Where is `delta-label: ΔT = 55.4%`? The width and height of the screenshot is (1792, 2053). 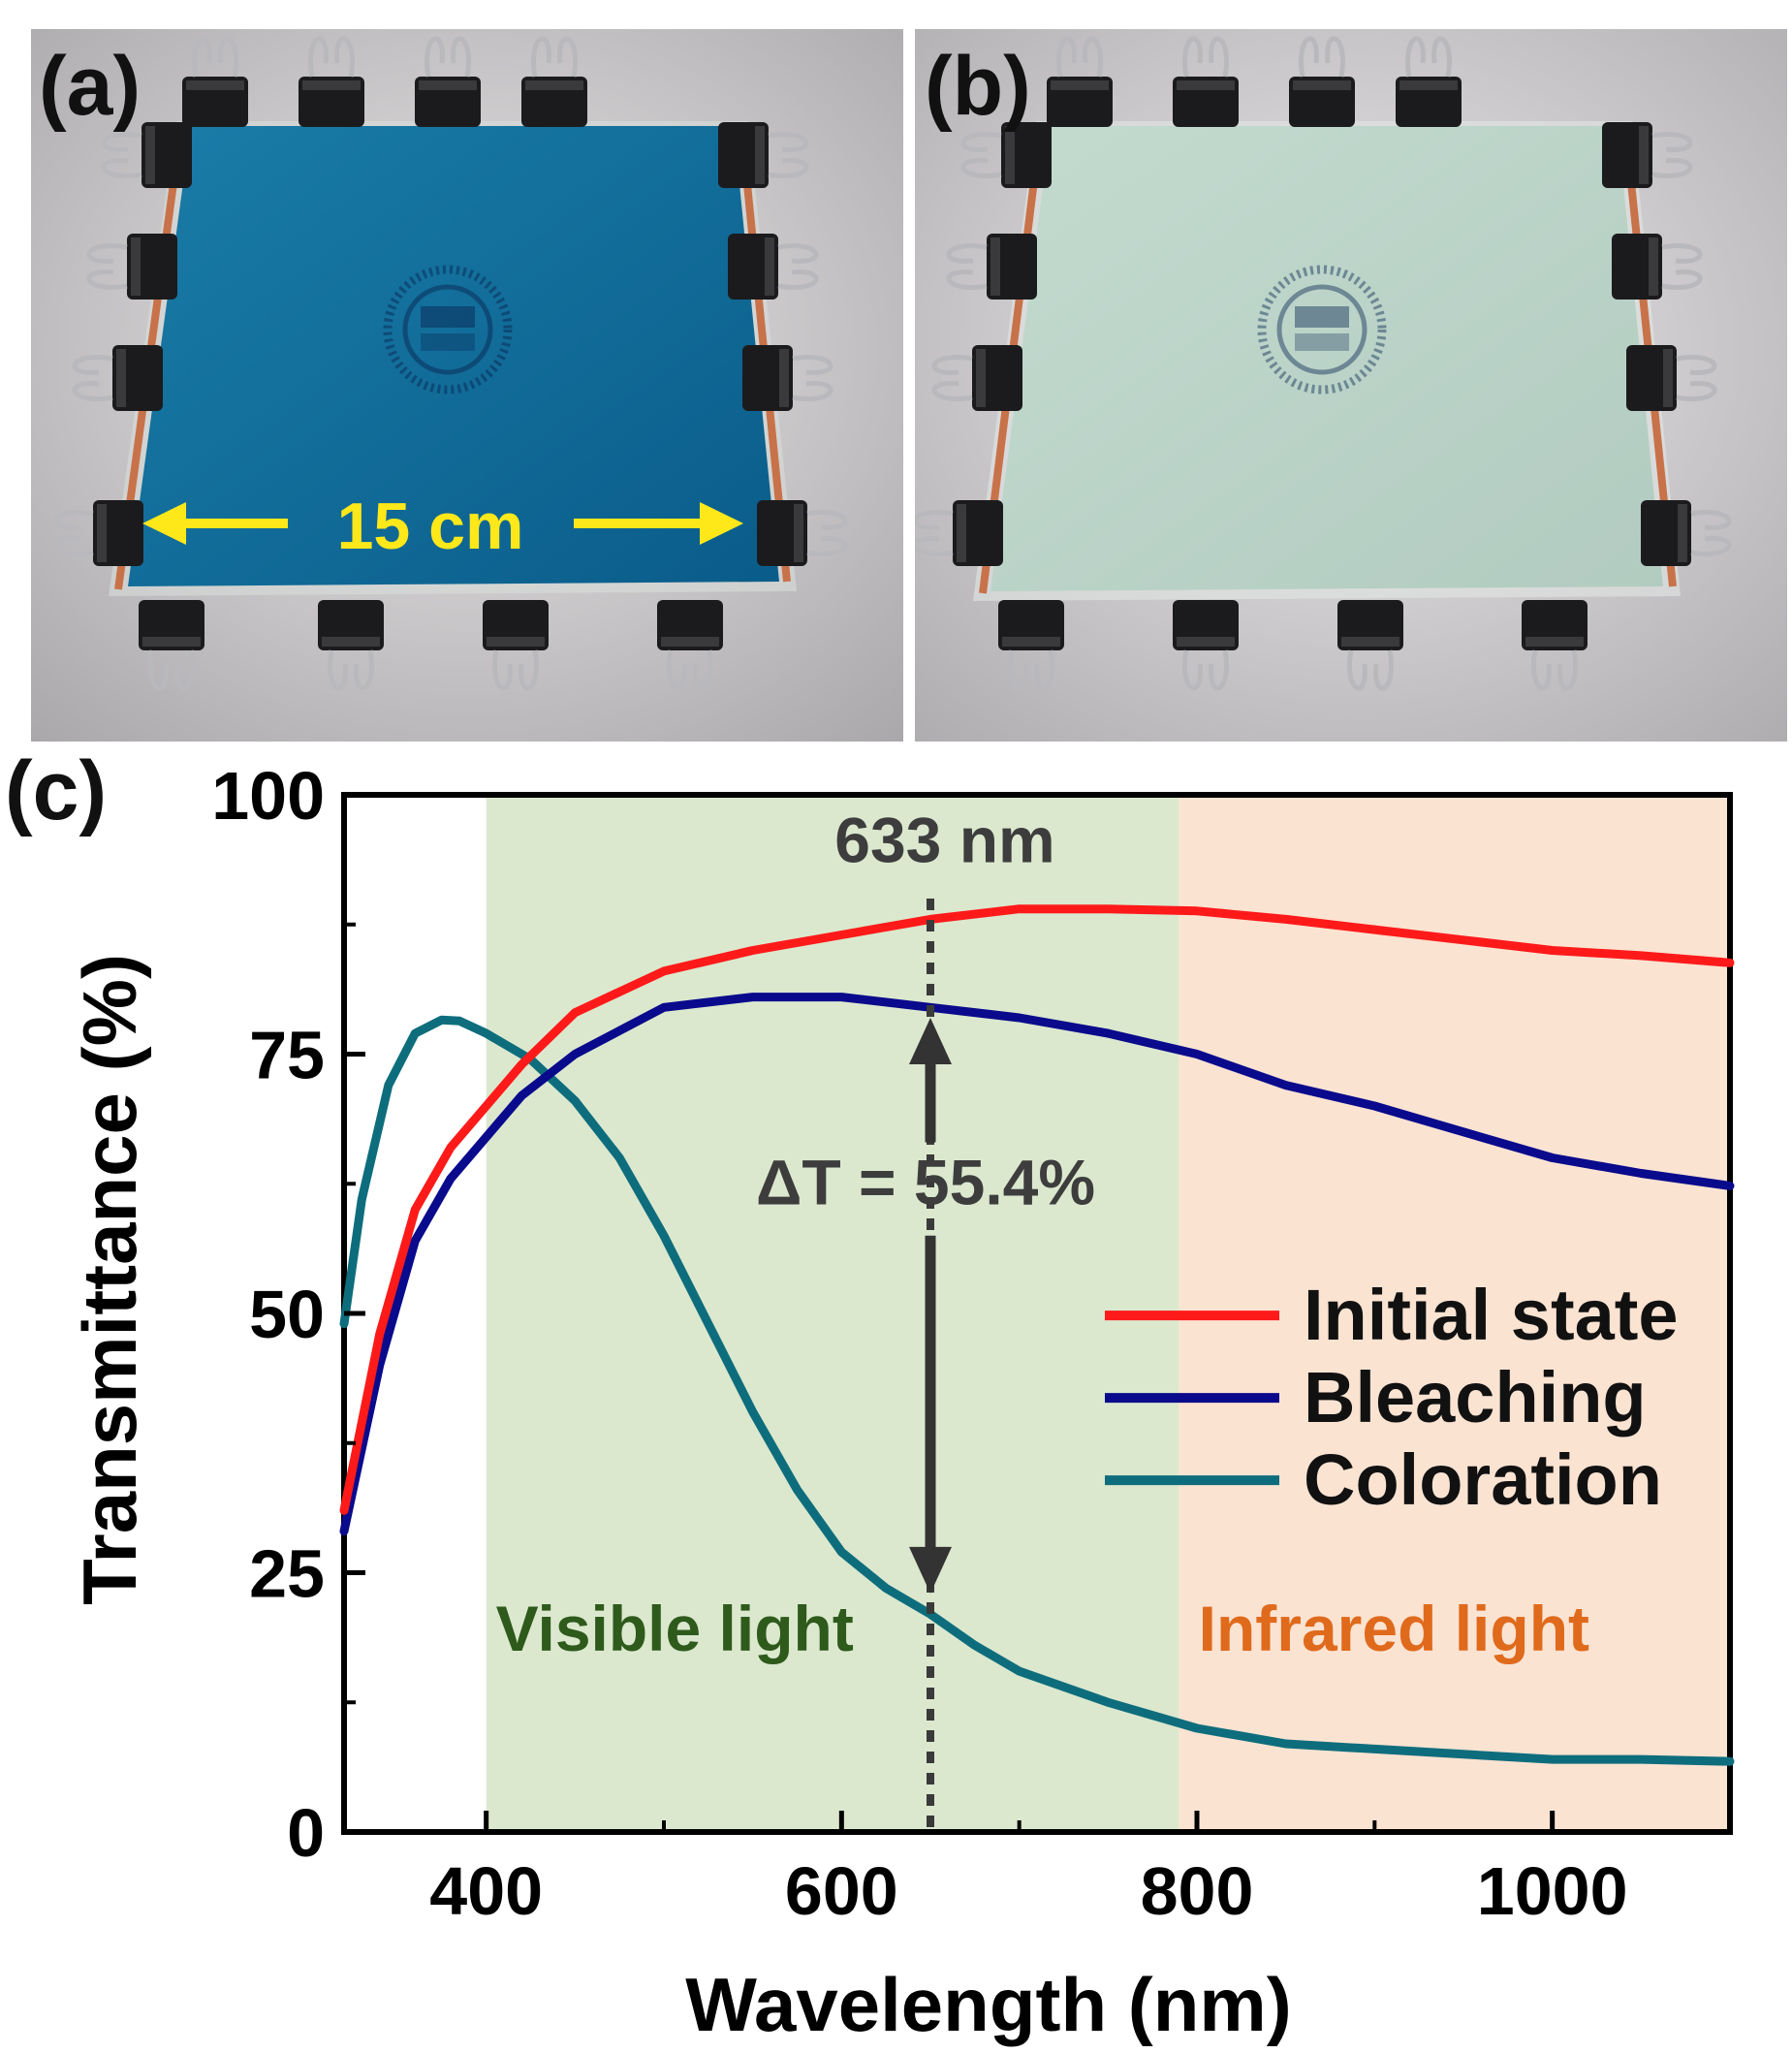
delta-label: ΔT = 55.4% is located at coordinates (926, 1182).